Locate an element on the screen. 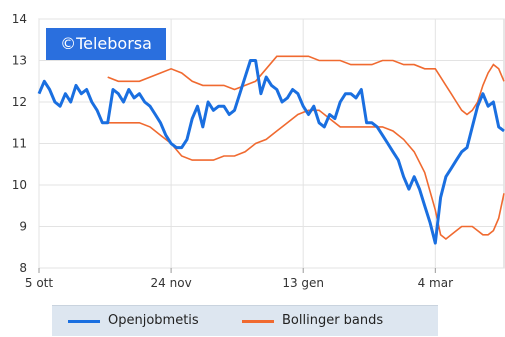 This screenshot has width=505, height=337. teleborsa-badge: ©Teleborsa is located at coordinates (106, 44).